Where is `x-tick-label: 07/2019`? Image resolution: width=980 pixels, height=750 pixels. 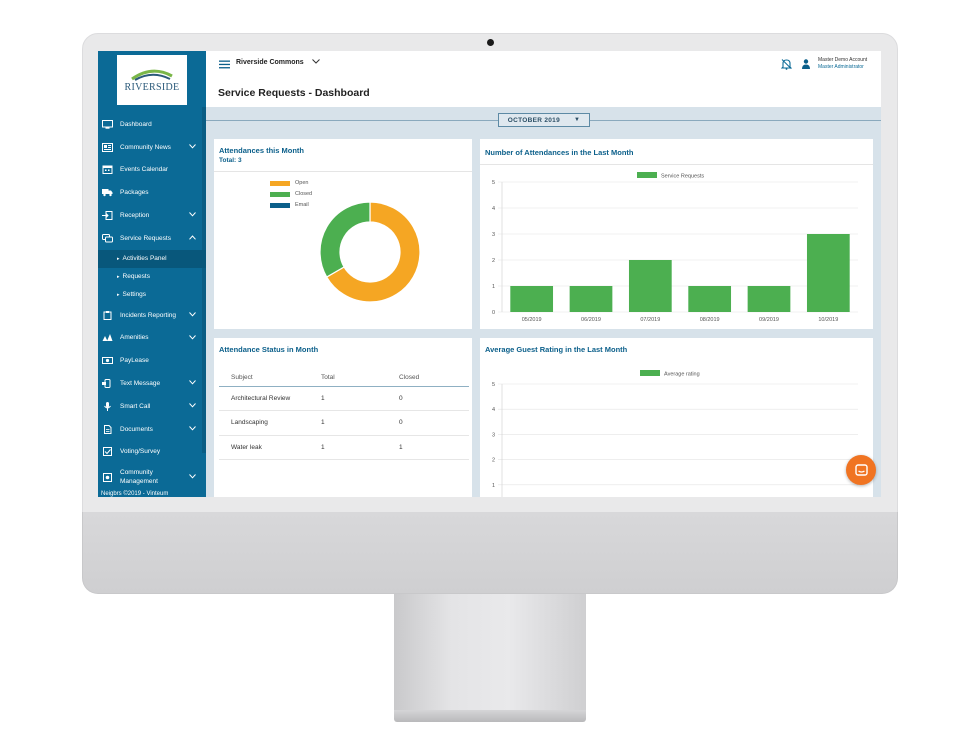
x-tick-label: 07/2019 is located at coordinates (650, 320).